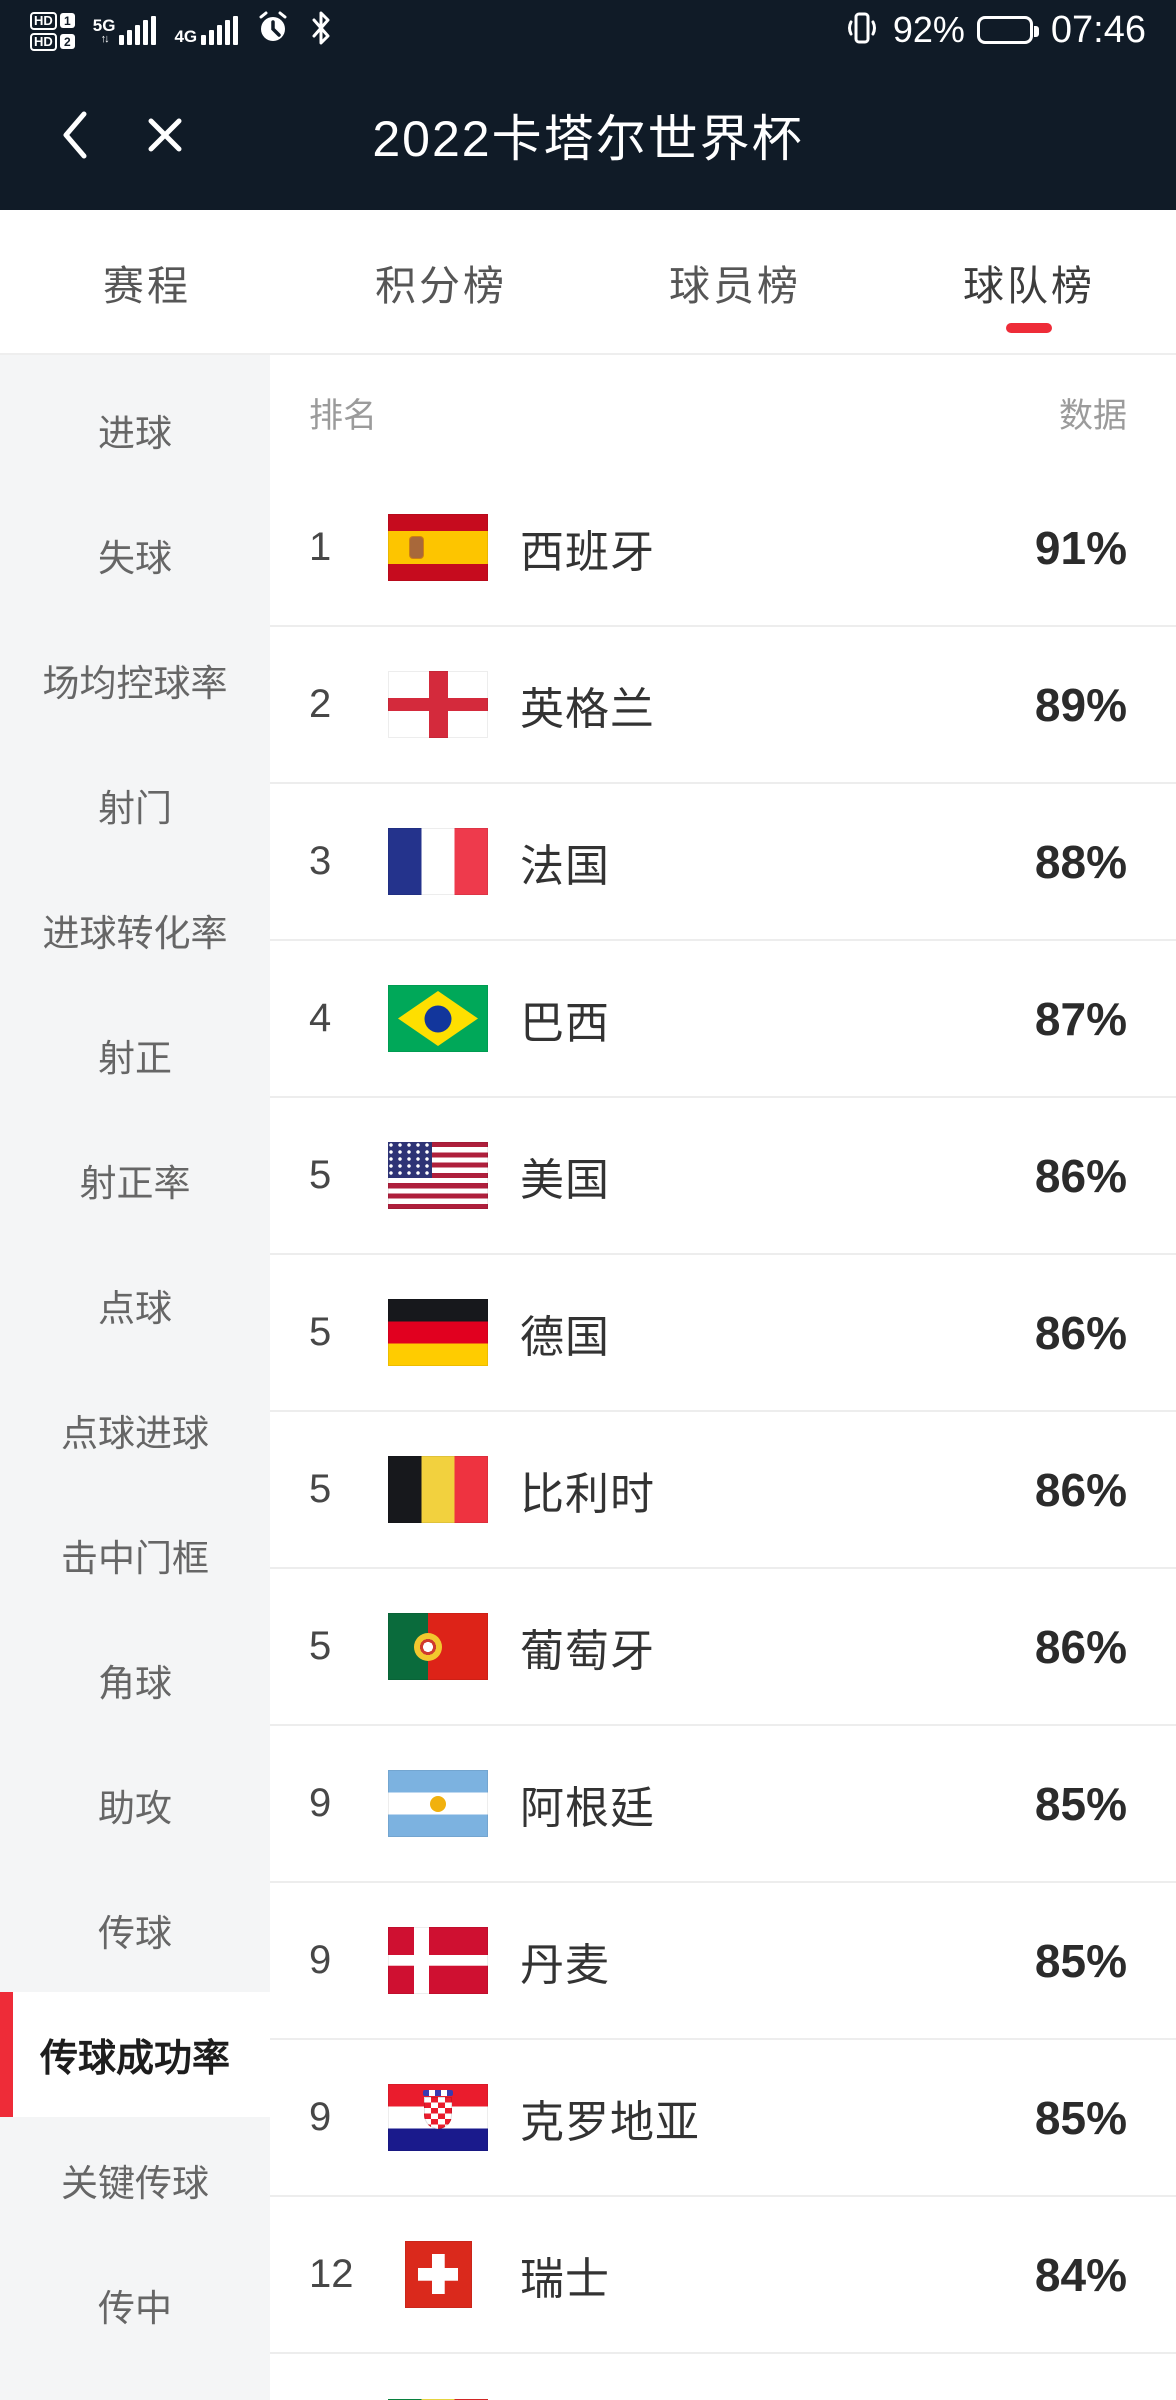  I want to click on team-name: 英格兰, so click(587, 709).